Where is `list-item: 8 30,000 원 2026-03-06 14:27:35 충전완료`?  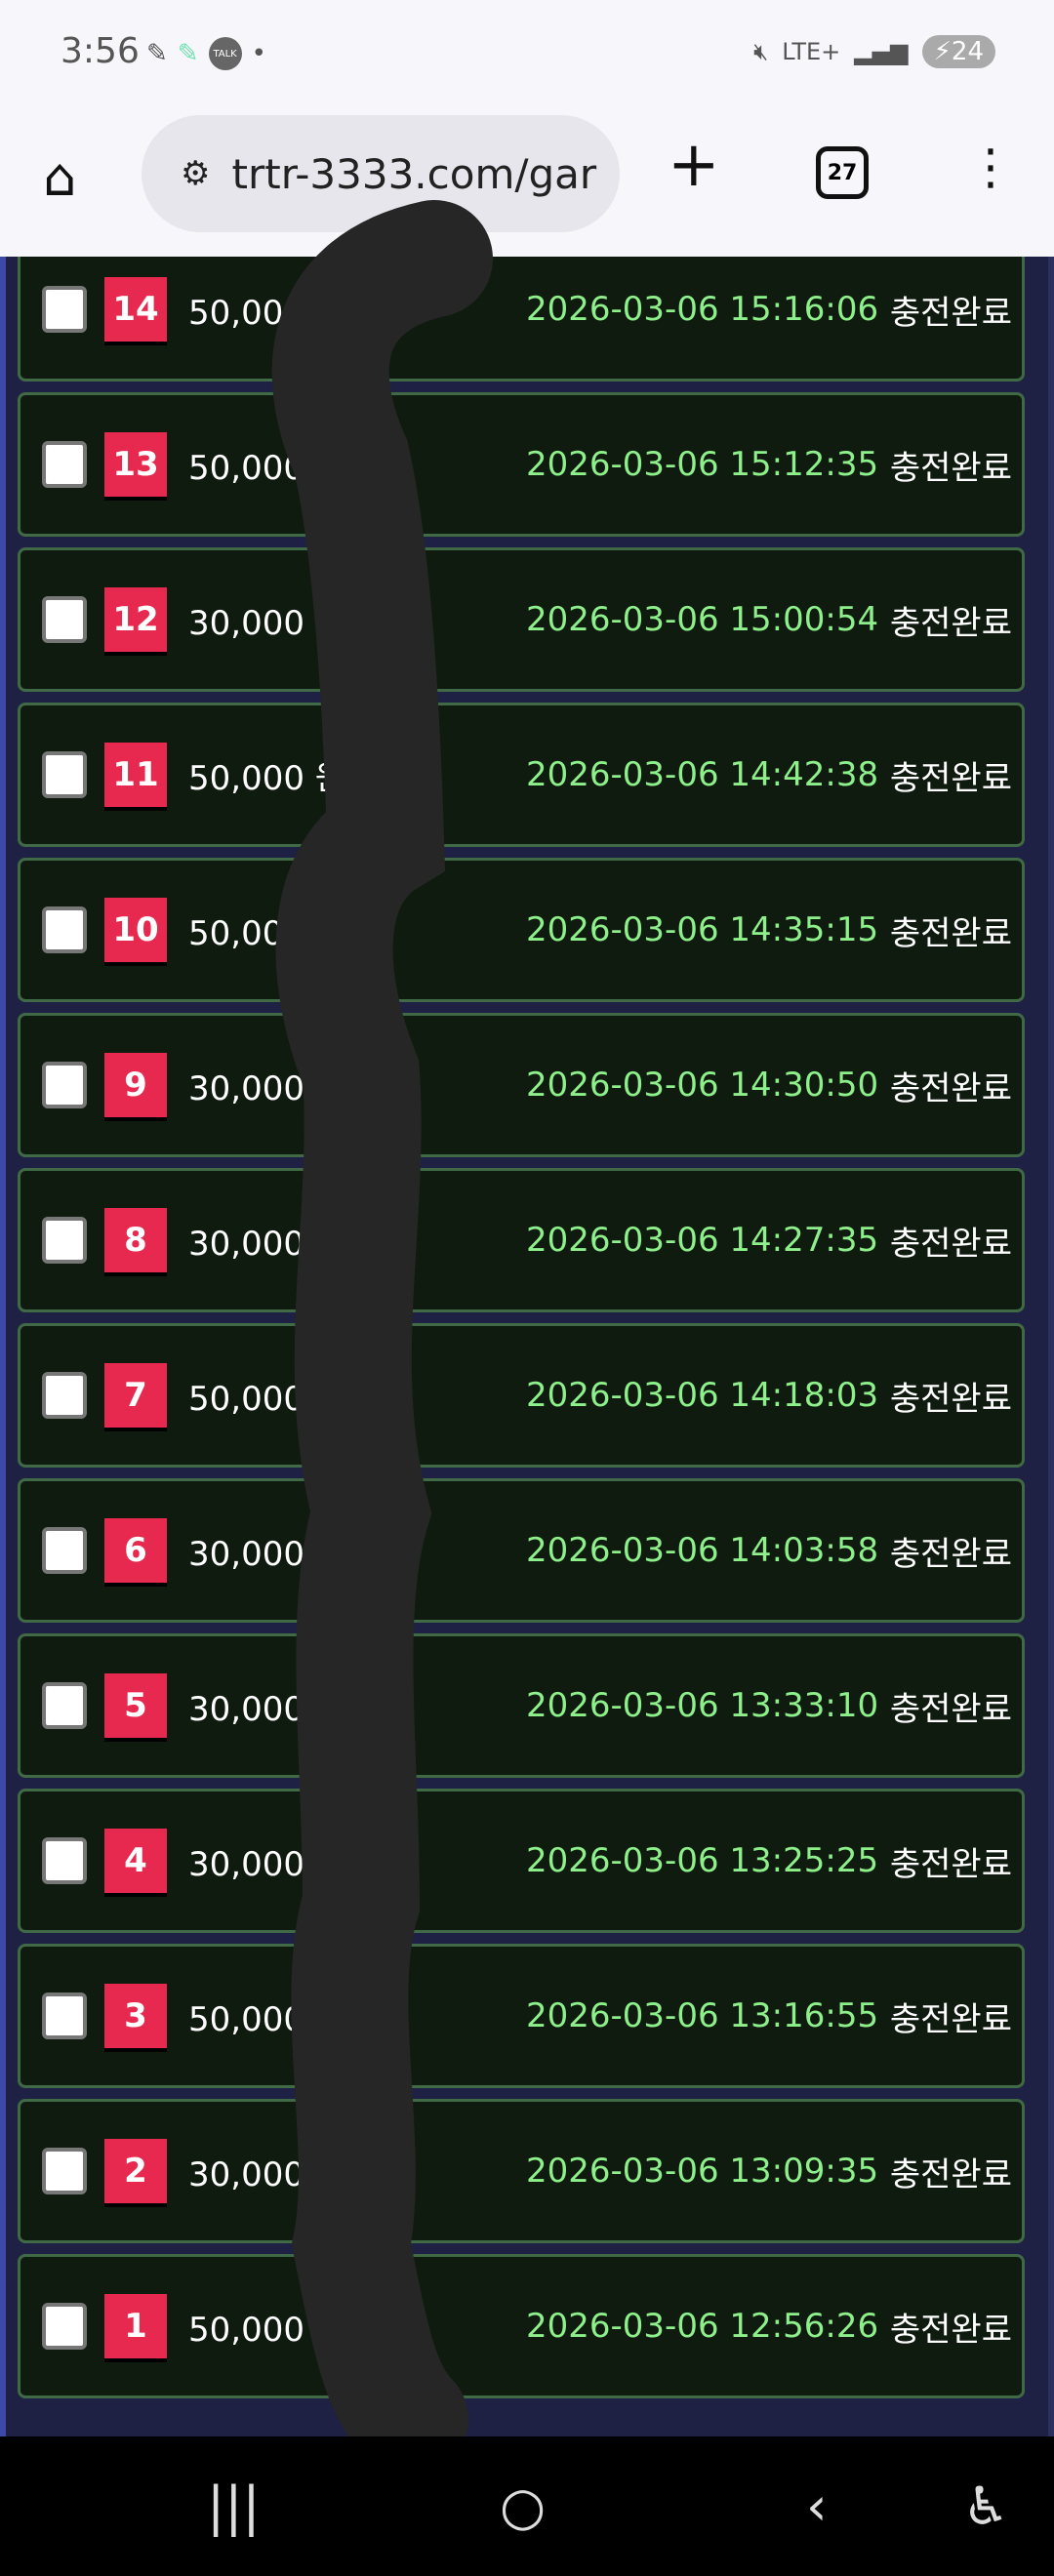
list-item: 8 30,000 원 2026-03-06 14:27:35 충전완료 is located at coordinates (521, 1240).